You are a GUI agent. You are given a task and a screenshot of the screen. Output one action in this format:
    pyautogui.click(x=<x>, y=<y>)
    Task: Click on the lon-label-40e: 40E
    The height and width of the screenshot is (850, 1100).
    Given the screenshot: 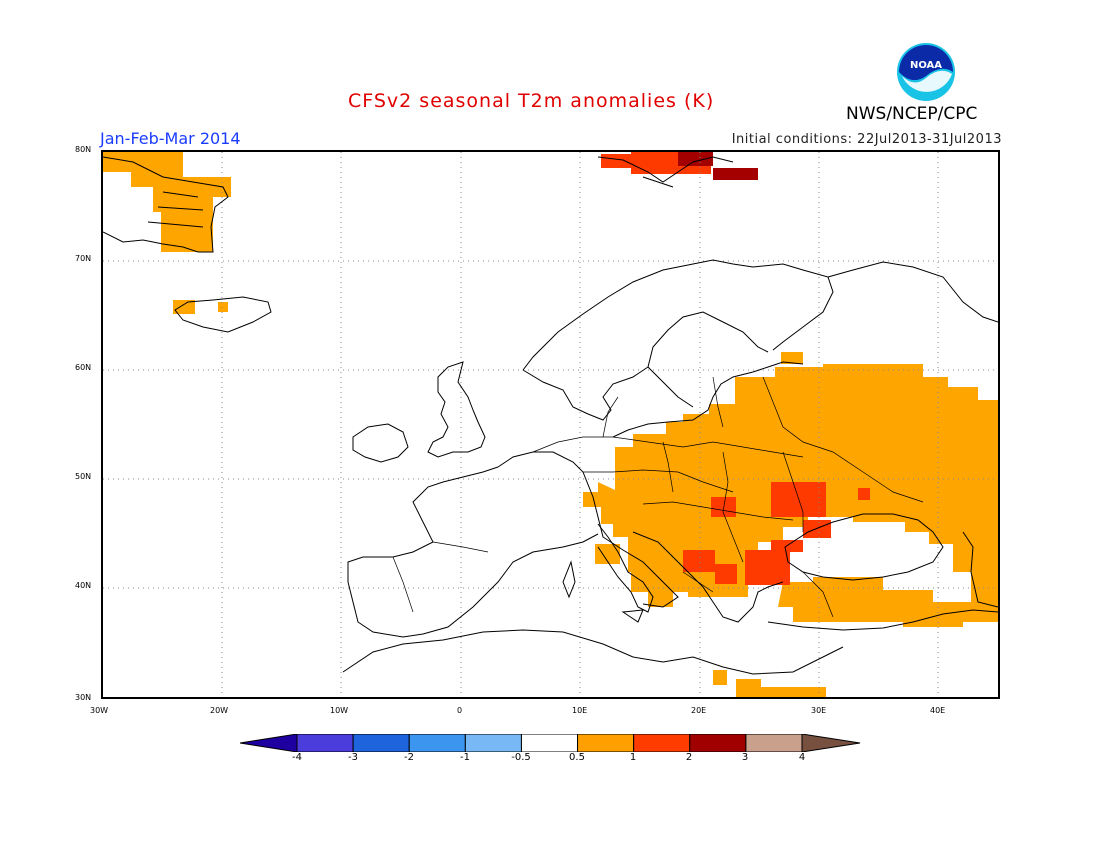 What is the action you would take?
    pyautogui.click(x=938, y=710)
    